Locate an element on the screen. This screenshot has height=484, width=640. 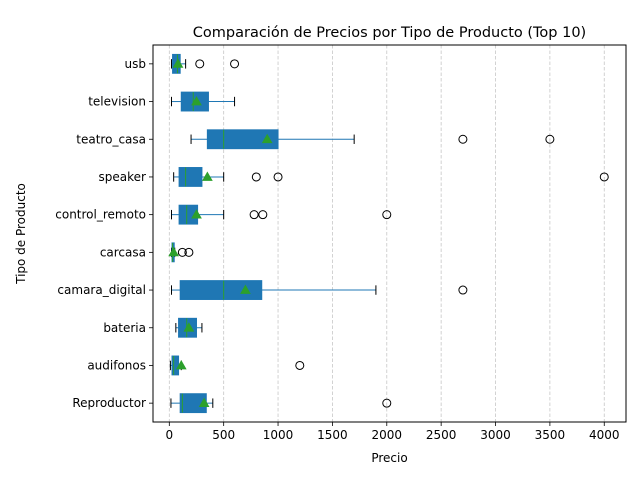
box-group-control_remoto is located at coordinates (281, 214).